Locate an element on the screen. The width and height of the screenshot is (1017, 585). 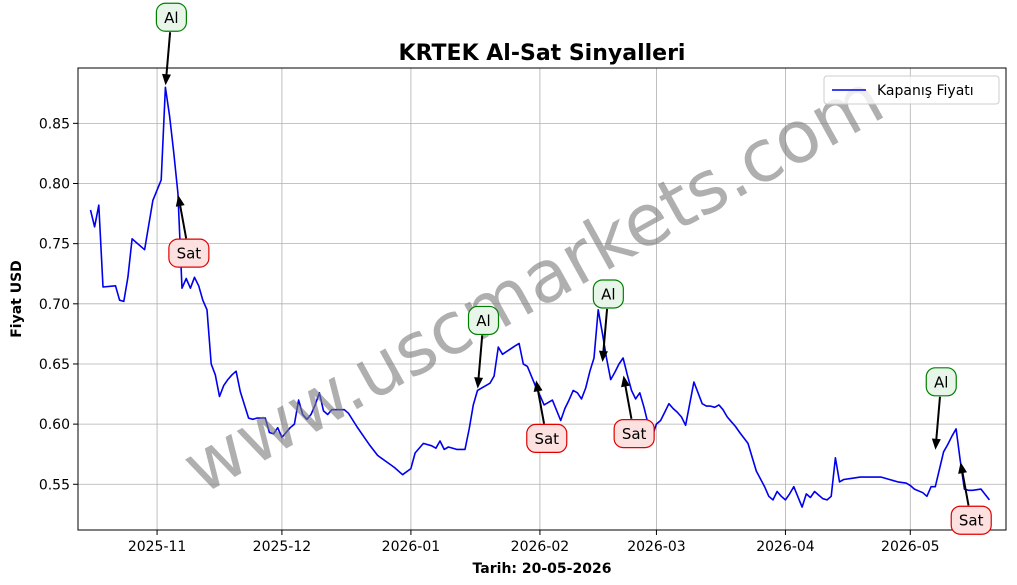
legend: Kapanış Fiyatı is located at coordinates (911, 90).